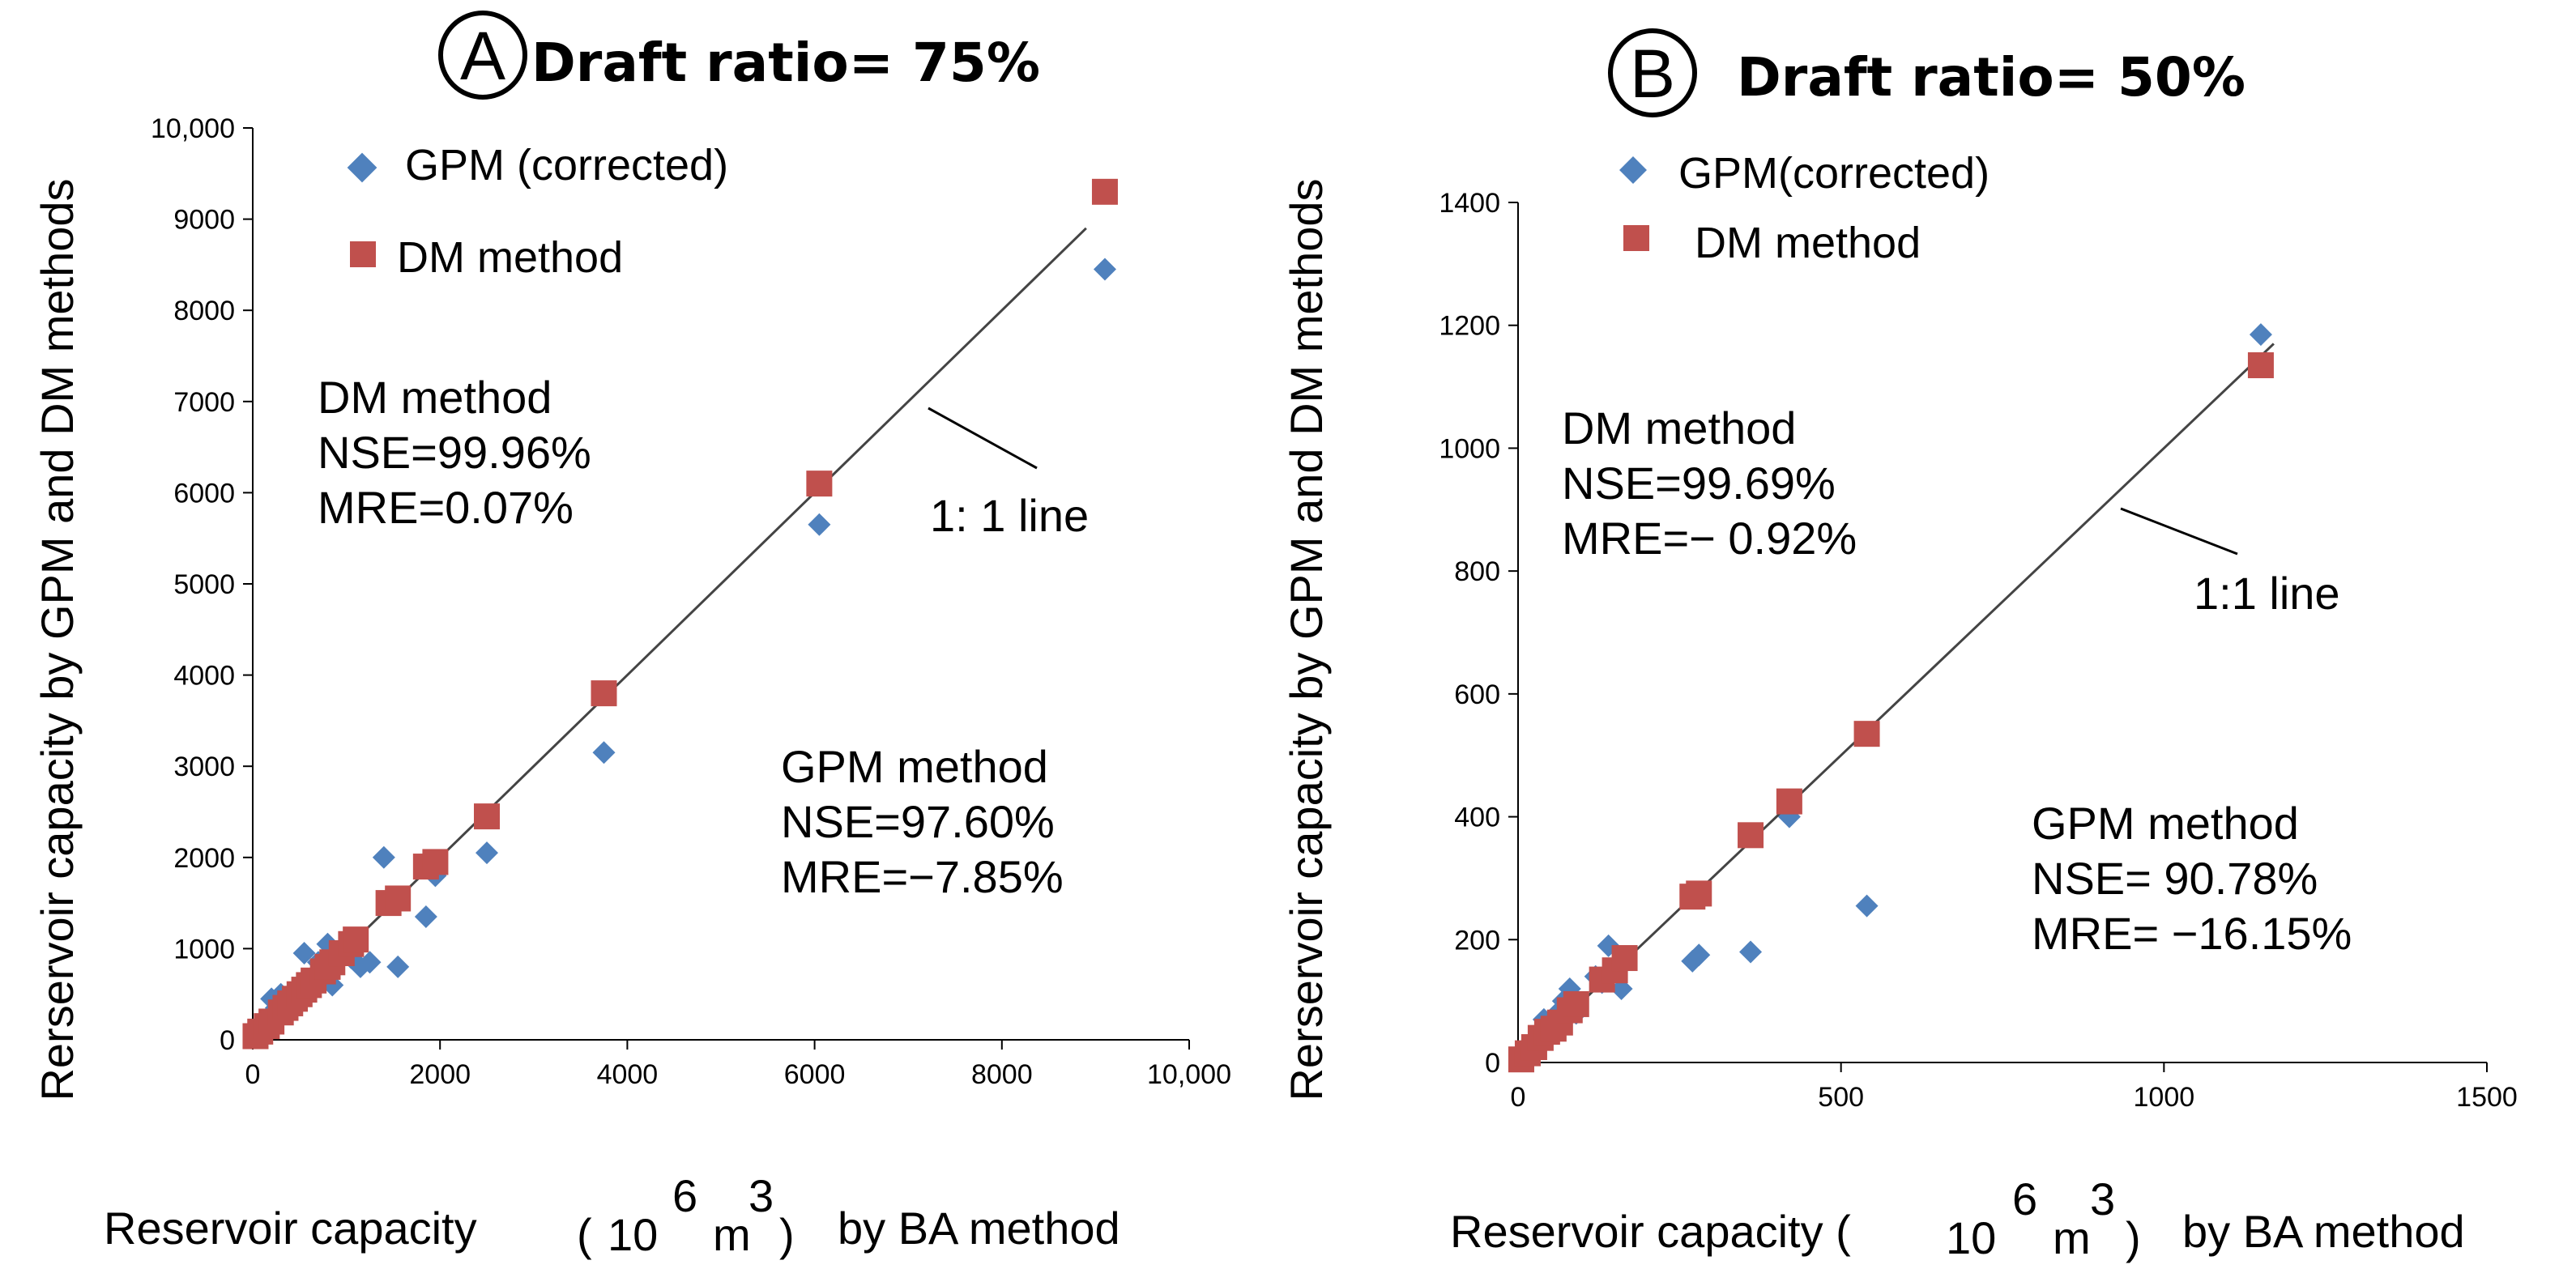 This screenshot has height=1286, width=2576. What do you see at coordinates (1492, 1063) in the screenshot?
I see `panel-b-y-tick-label: 0` at bounding box center [1492, 1063].